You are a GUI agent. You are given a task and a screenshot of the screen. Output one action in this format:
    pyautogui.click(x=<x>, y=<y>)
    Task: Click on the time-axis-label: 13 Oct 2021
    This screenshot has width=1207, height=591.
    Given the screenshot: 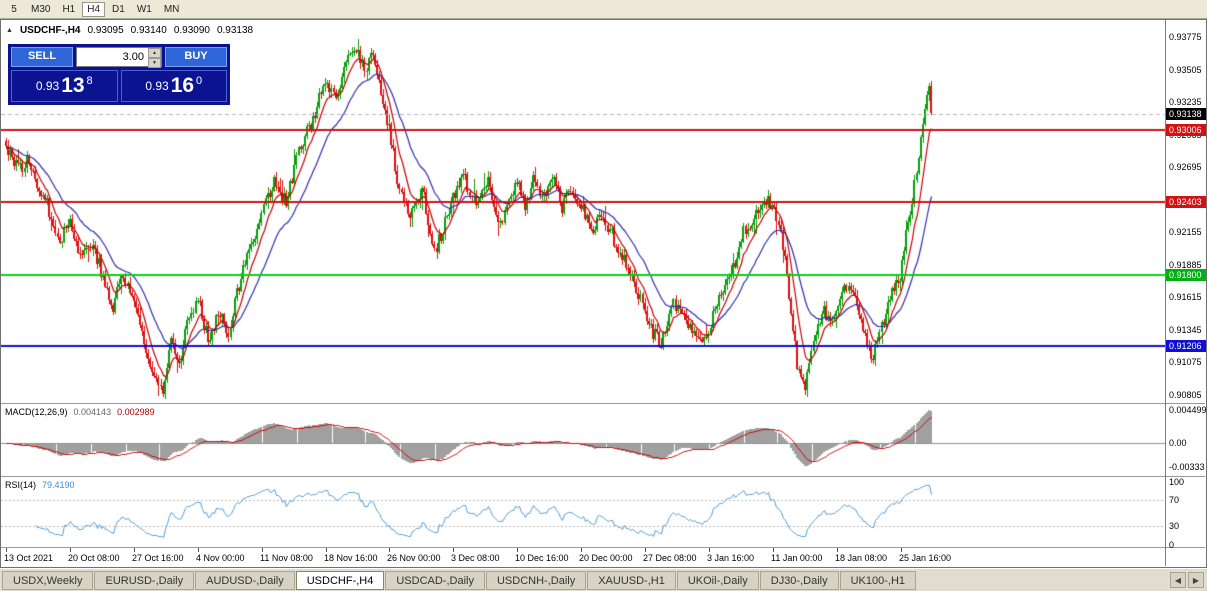 What is the action you would take?
    pyautogui.click(x=29, y=558)
    